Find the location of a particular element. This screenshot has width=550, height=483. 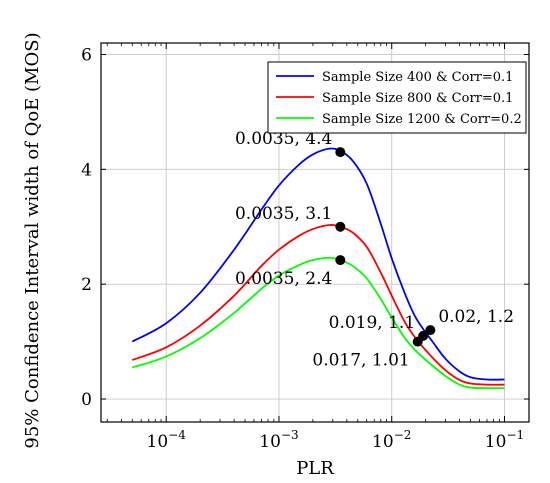

data-point-label: 0.0035, 4.4 is located at coordinates (283, 139).